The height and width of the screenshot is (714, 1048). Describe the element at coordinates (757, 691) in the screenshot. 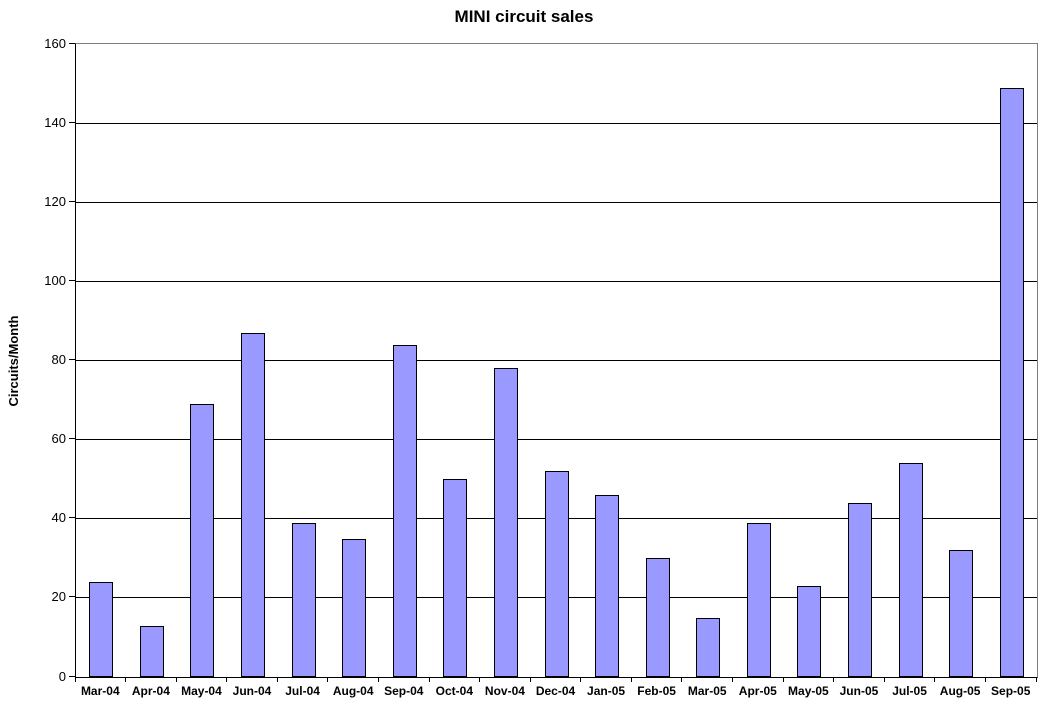

I see `x-tick-label: Apr-05` at that location.